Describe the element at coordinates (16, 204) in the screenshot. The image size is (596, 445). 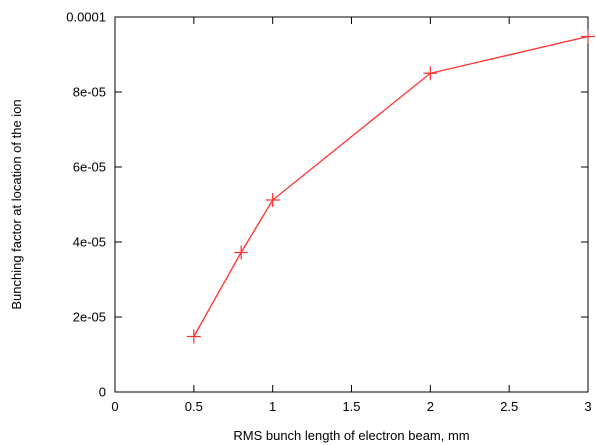
I see `y-axis-label: Bunching factor at location of the ion` at that location.